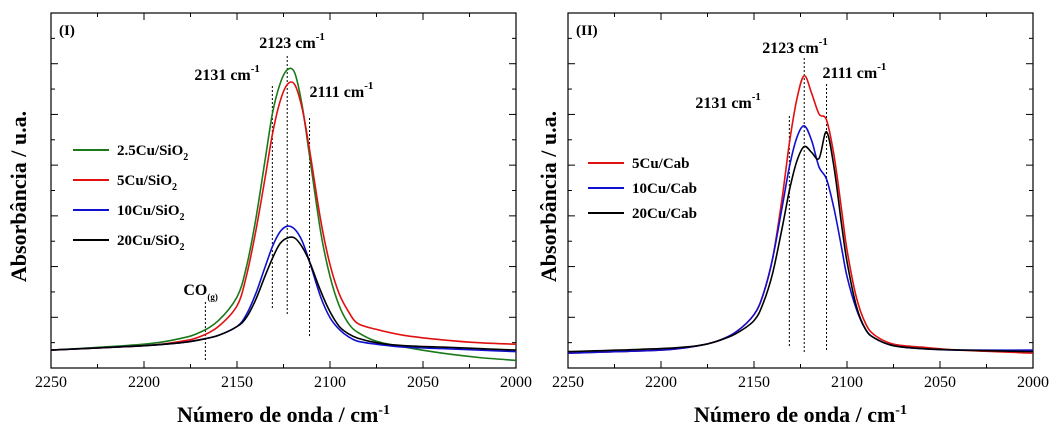 The image size is (1059, 430). I want to click on legend-label-main: 10Cu/Cab, so click(664, 189).